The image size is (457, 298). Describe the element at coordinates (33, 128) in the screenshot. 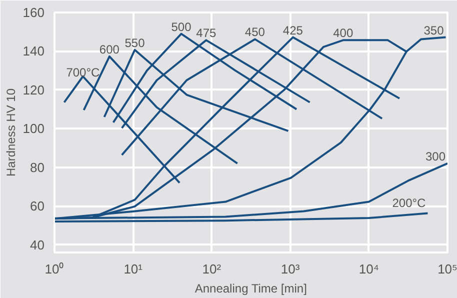

I see `y-tick-label: 100` at that location.